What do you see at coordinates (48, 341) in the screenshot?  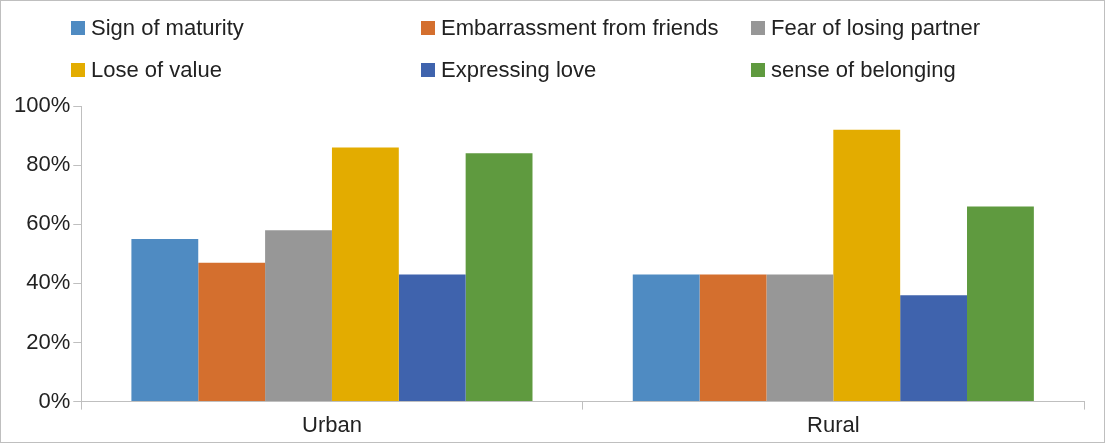 I see `y-tick-label: 20%` at bounding box center [48, 341].